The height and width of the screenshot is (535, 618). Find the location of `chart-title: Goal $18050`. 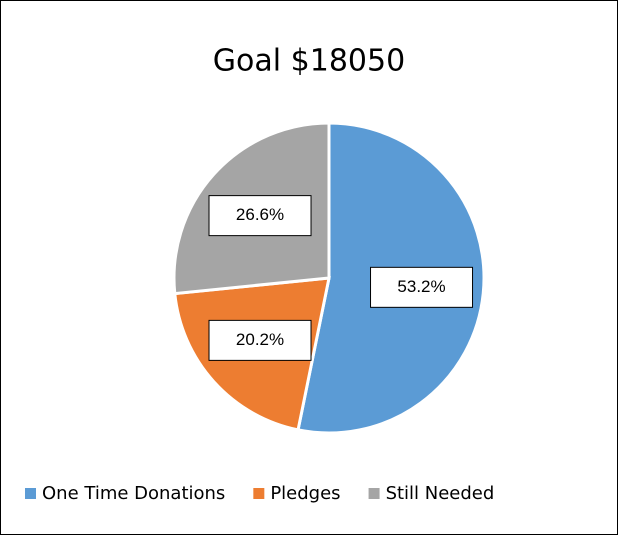

chart-title: Goal $18050 is located at coordinates (309, 61).